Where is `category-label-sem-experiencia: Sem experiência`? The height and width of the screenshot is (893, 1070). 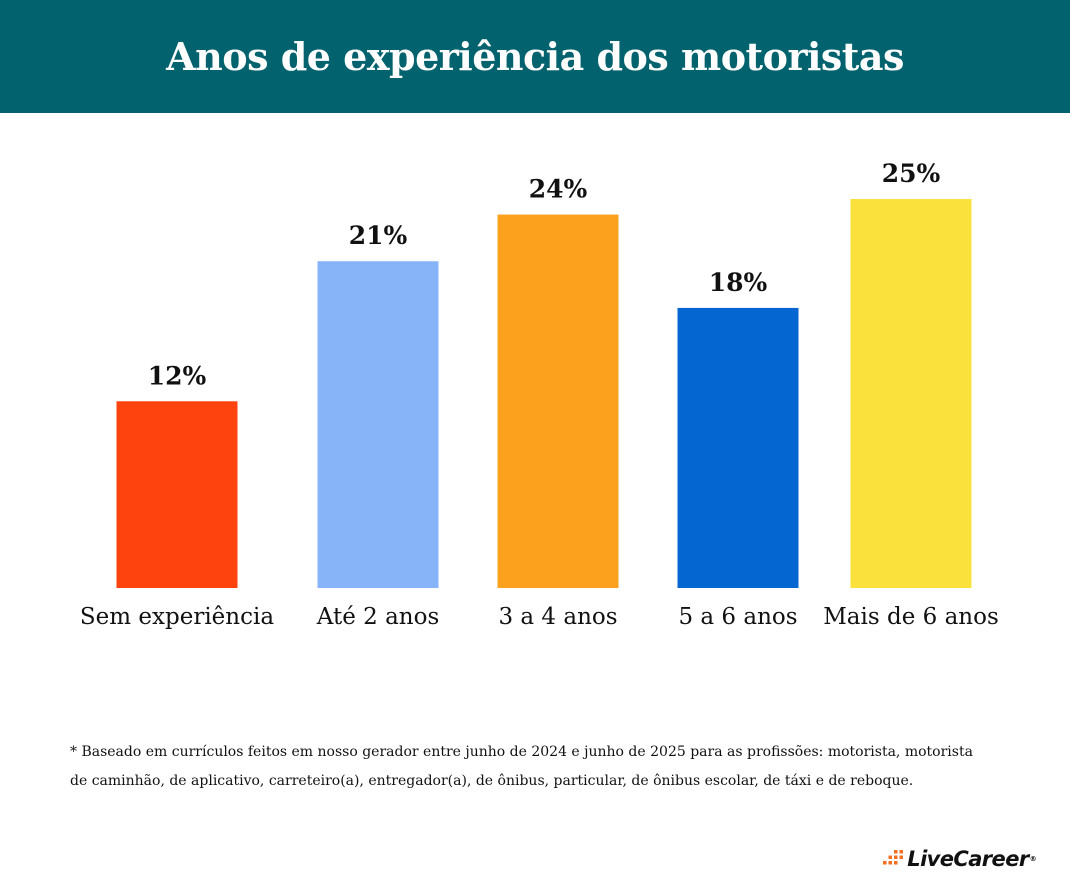 category-label-sem-experiencia: Sem experiência is located at coordinates (177, 617).